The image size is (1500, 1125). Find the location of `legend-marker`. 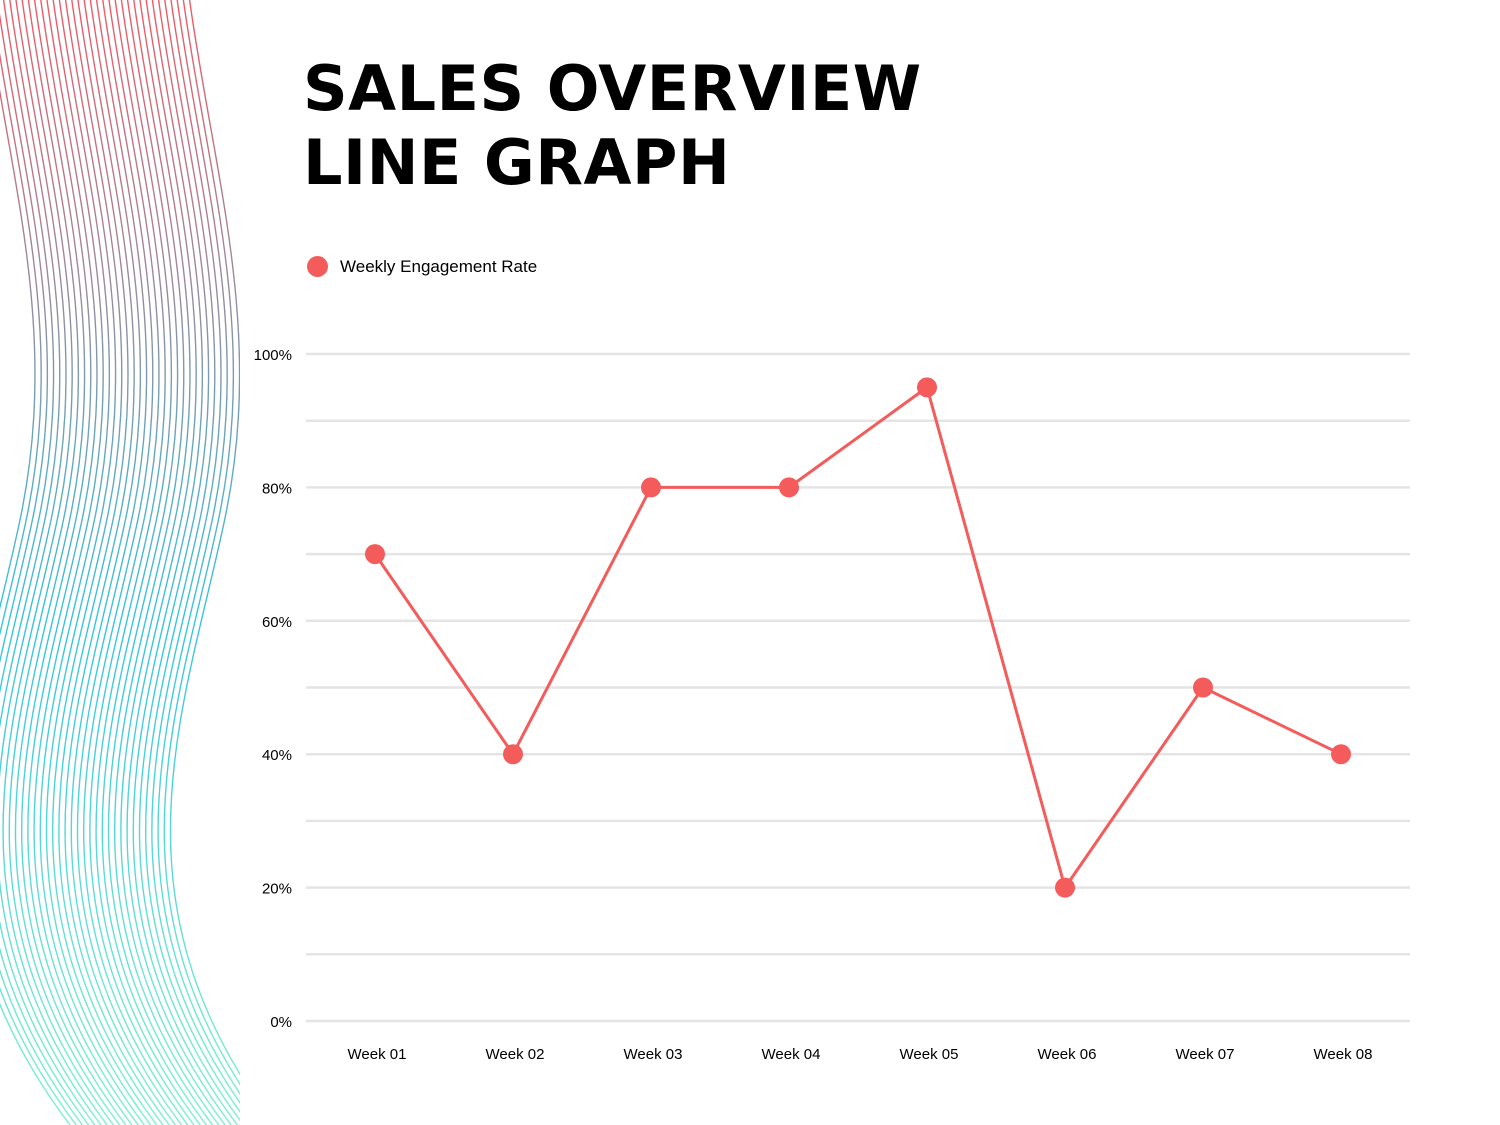

legend-marker is located at coordinates (317, 266).